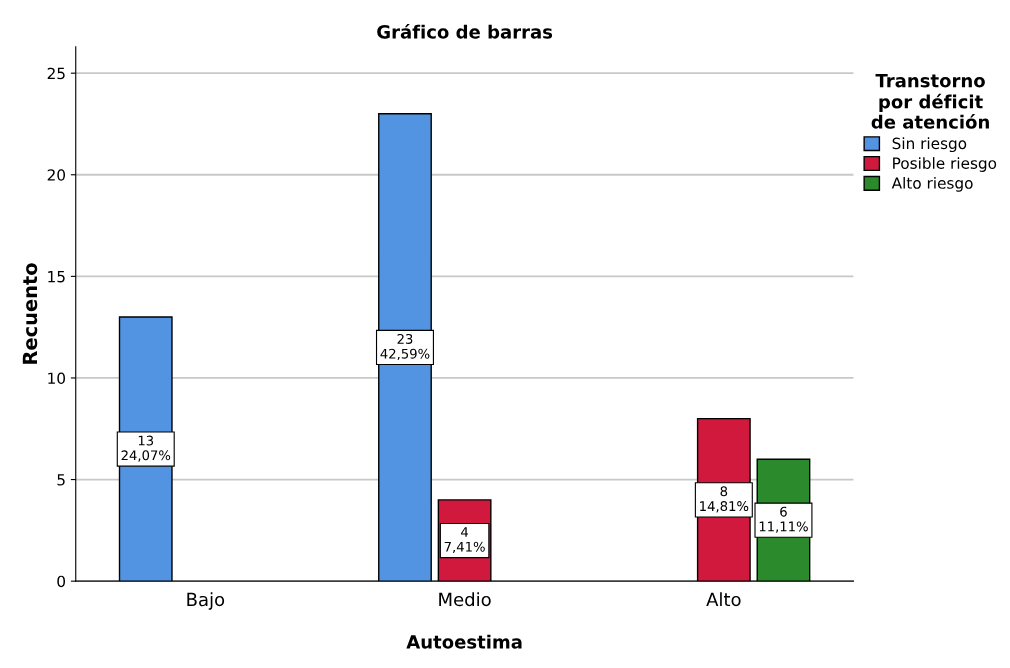 This screenshot has height=668, width=1010. What do you see at coordinates (206, 601) in the screenshot?
I see `x-tick-label: Bajo` at bounding box center [206, 601].